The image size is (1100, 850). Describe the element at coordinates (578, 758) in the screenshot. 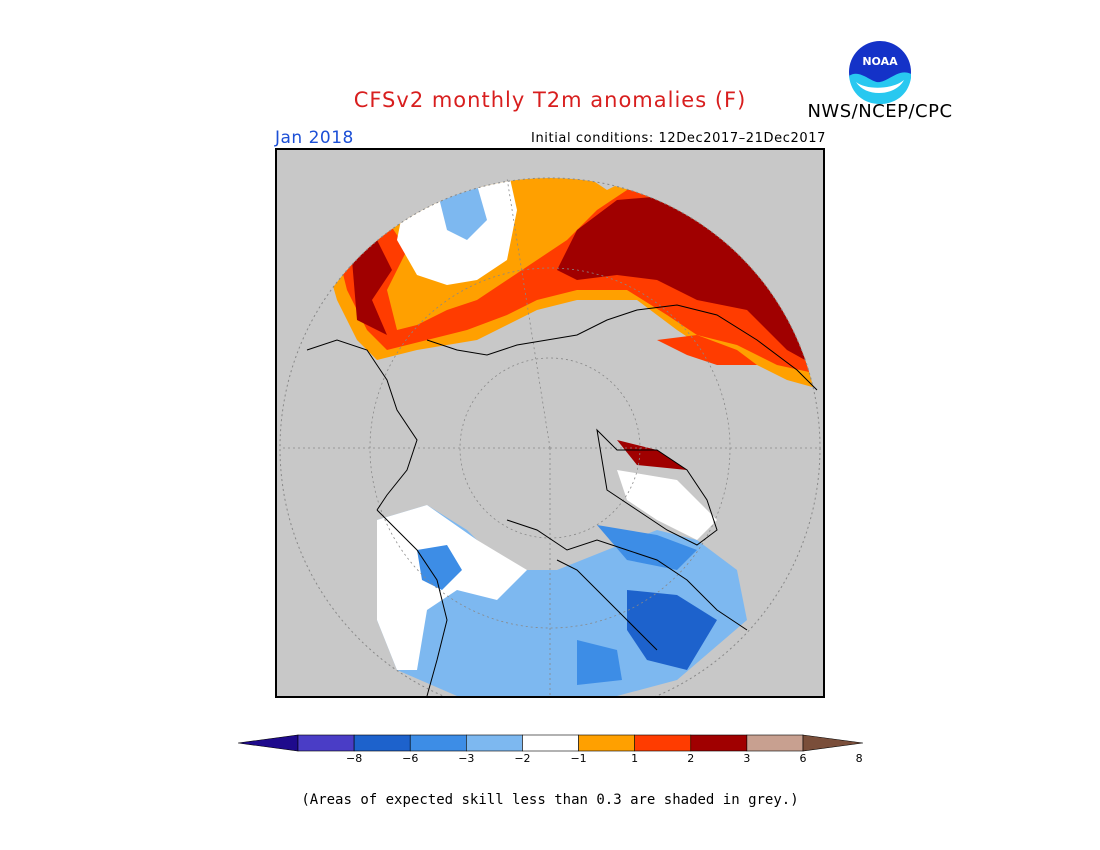

I see `legend-tick-label: −1` at that location.